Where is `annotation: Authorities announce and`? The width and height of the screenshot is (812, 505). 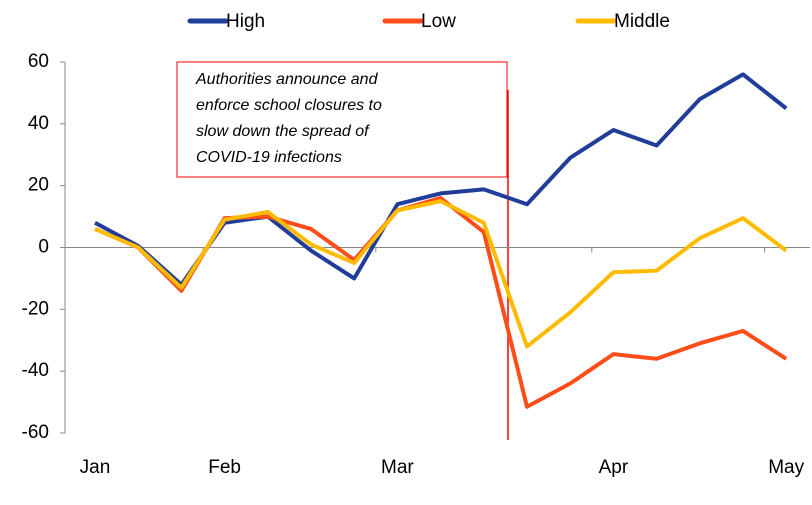 annotation: Authorities announce and is located at coordinates (287, 79).